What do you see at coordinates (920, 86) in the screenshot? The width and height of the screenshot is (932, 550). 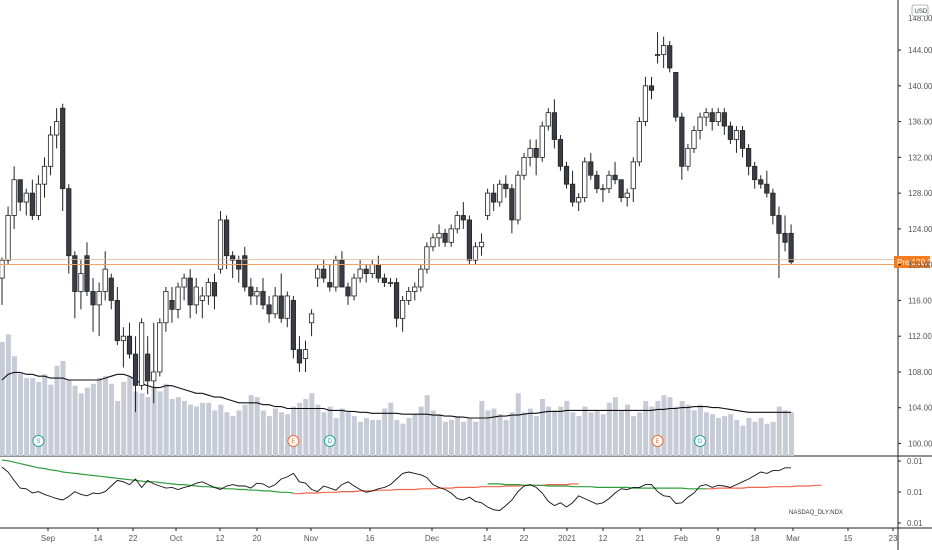 I see `price-tick-label: 140.00` at bounding box center [920, 86].